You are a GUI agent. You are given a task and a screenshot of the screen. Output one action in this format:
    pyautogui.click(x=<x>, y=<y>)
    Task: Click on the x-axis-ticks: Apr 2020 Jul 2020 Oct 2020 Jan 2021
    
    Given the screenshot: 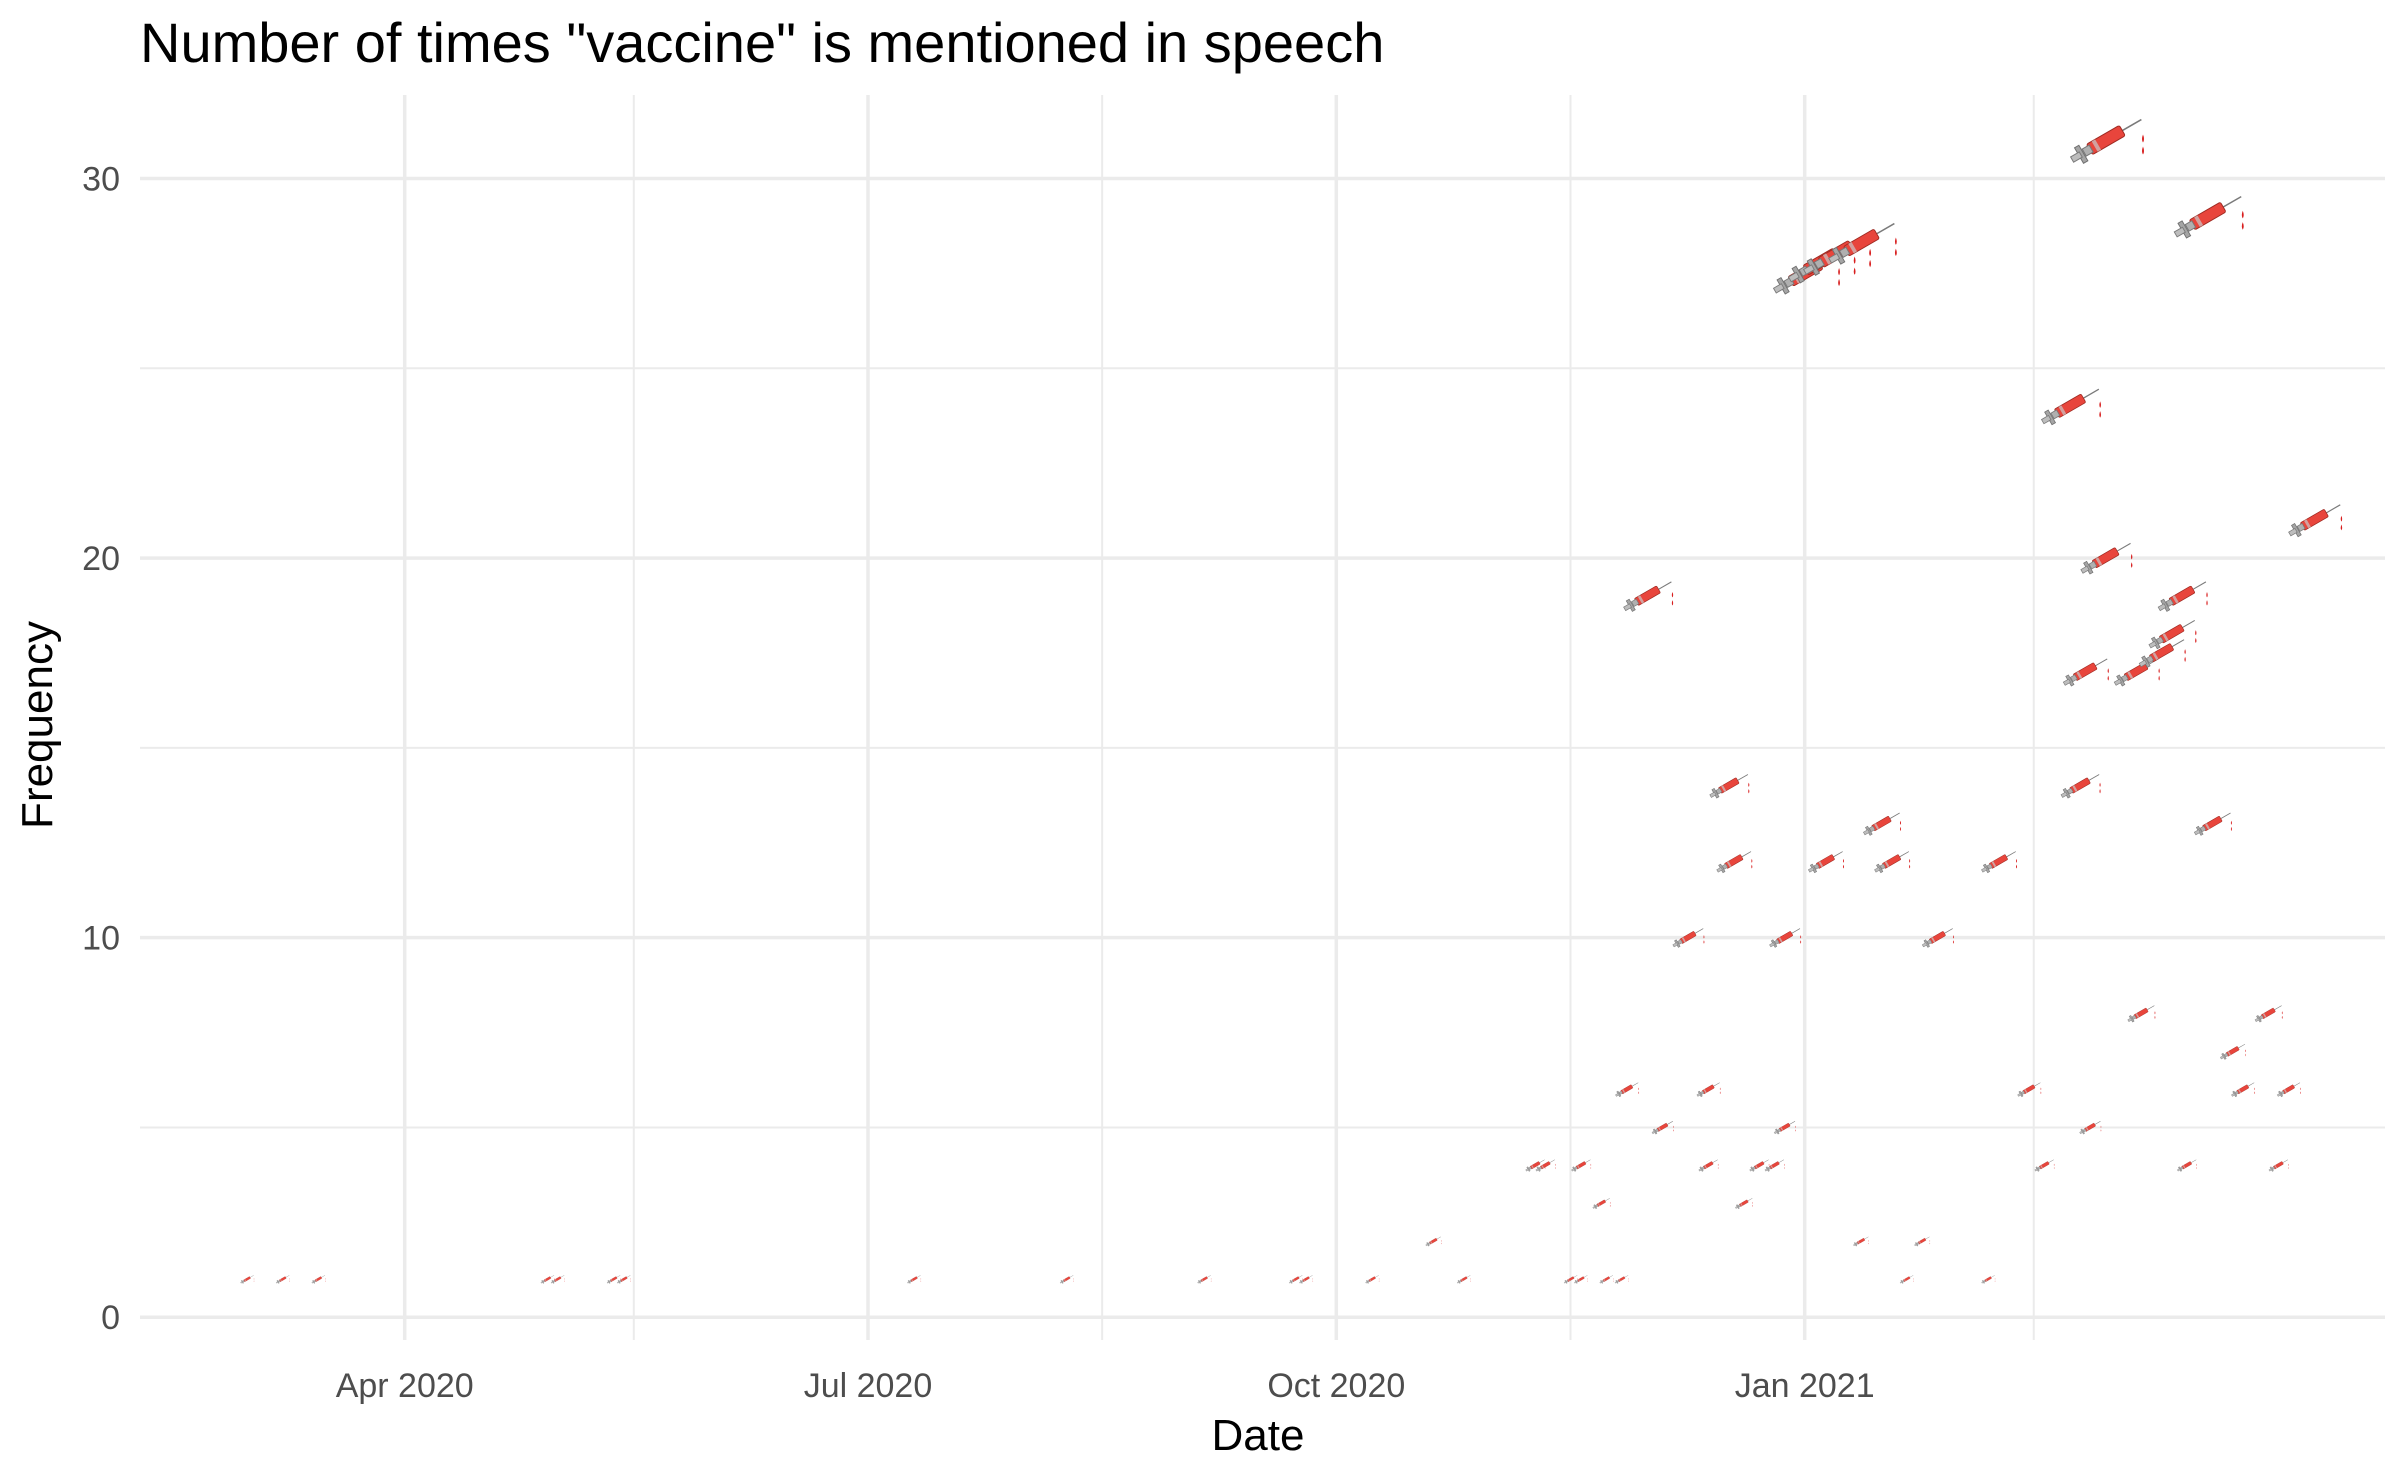 What is the action you would take?
    pyautogui.click(x=1105, y=1386)
    